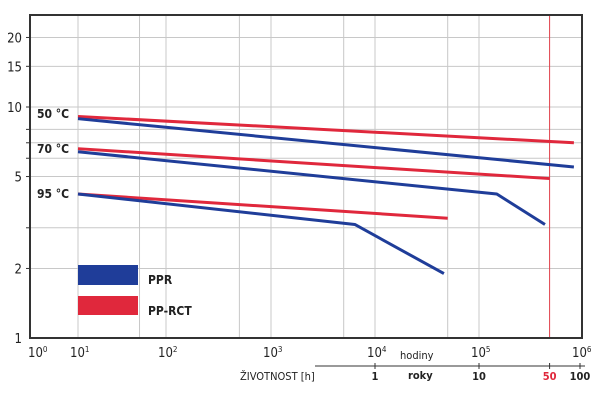 The height and width of the screenshot is (400, 600). What do you see at coordinates (108, 305) in the screenshot?
I see `legend-swatch-pprct` at bounding box center [108, 305].